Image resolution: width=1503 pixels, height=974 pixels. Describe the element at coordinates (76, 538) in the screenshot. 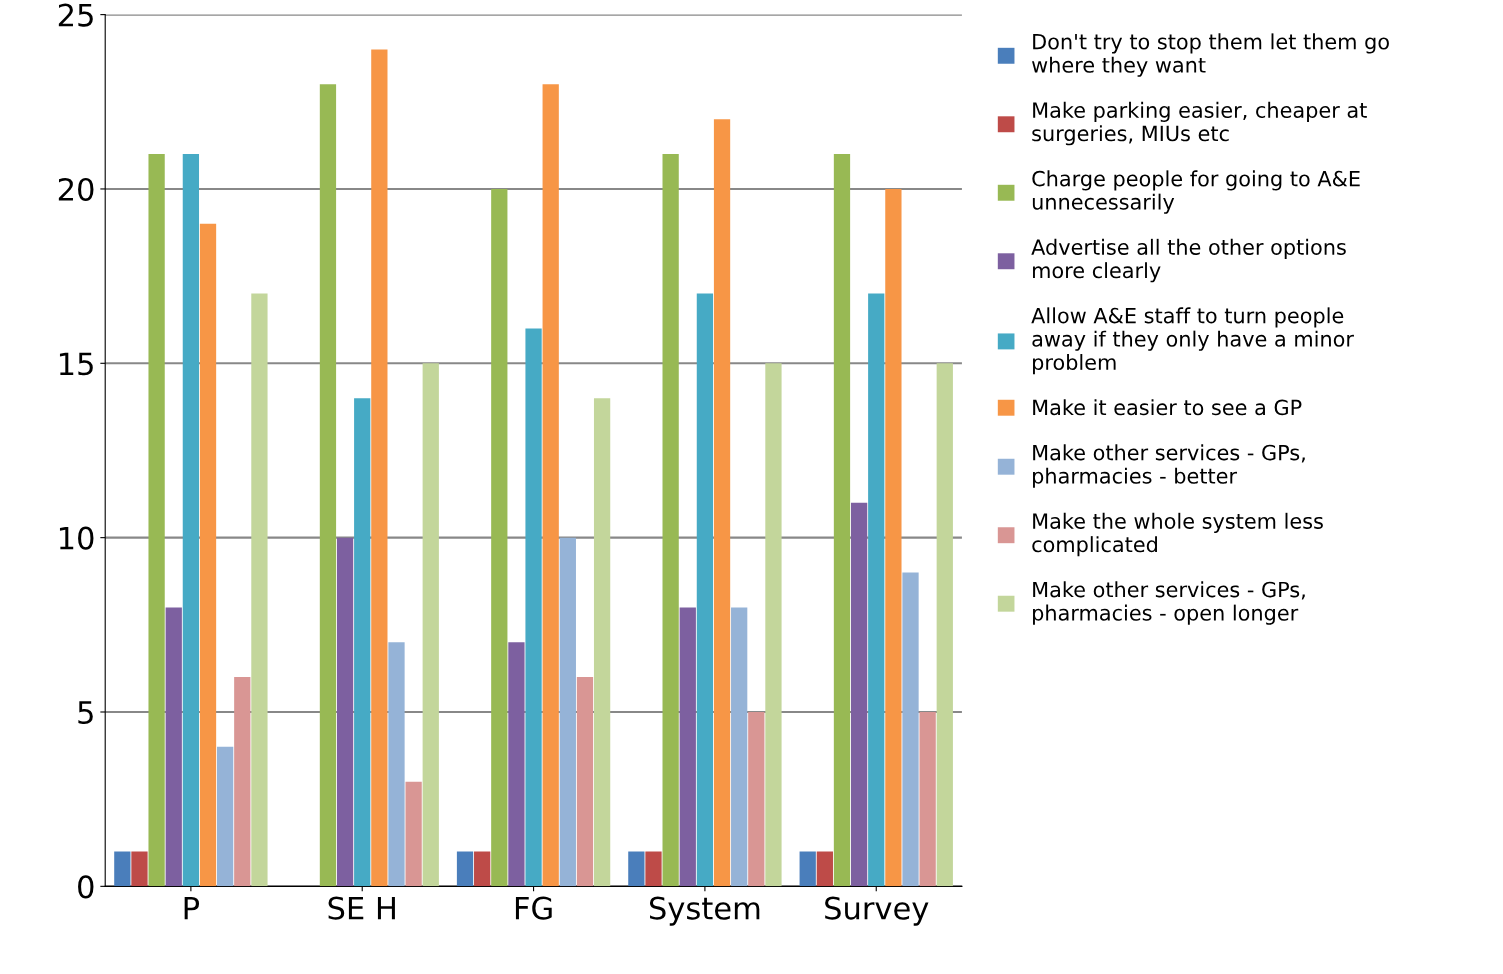

I see `y-tick-label: 10` at that location.